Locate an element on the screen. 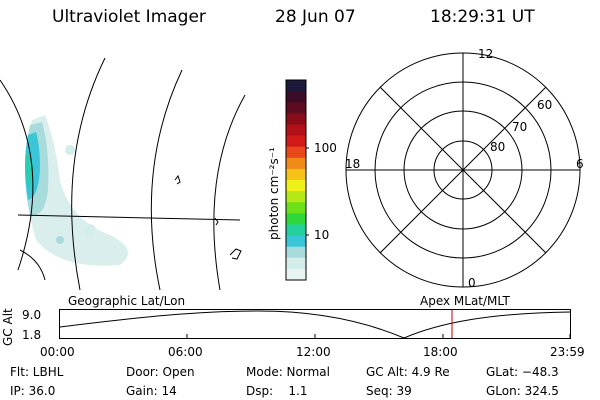  date-label: 28 Jun 07 is located at coordinates (315, 17).